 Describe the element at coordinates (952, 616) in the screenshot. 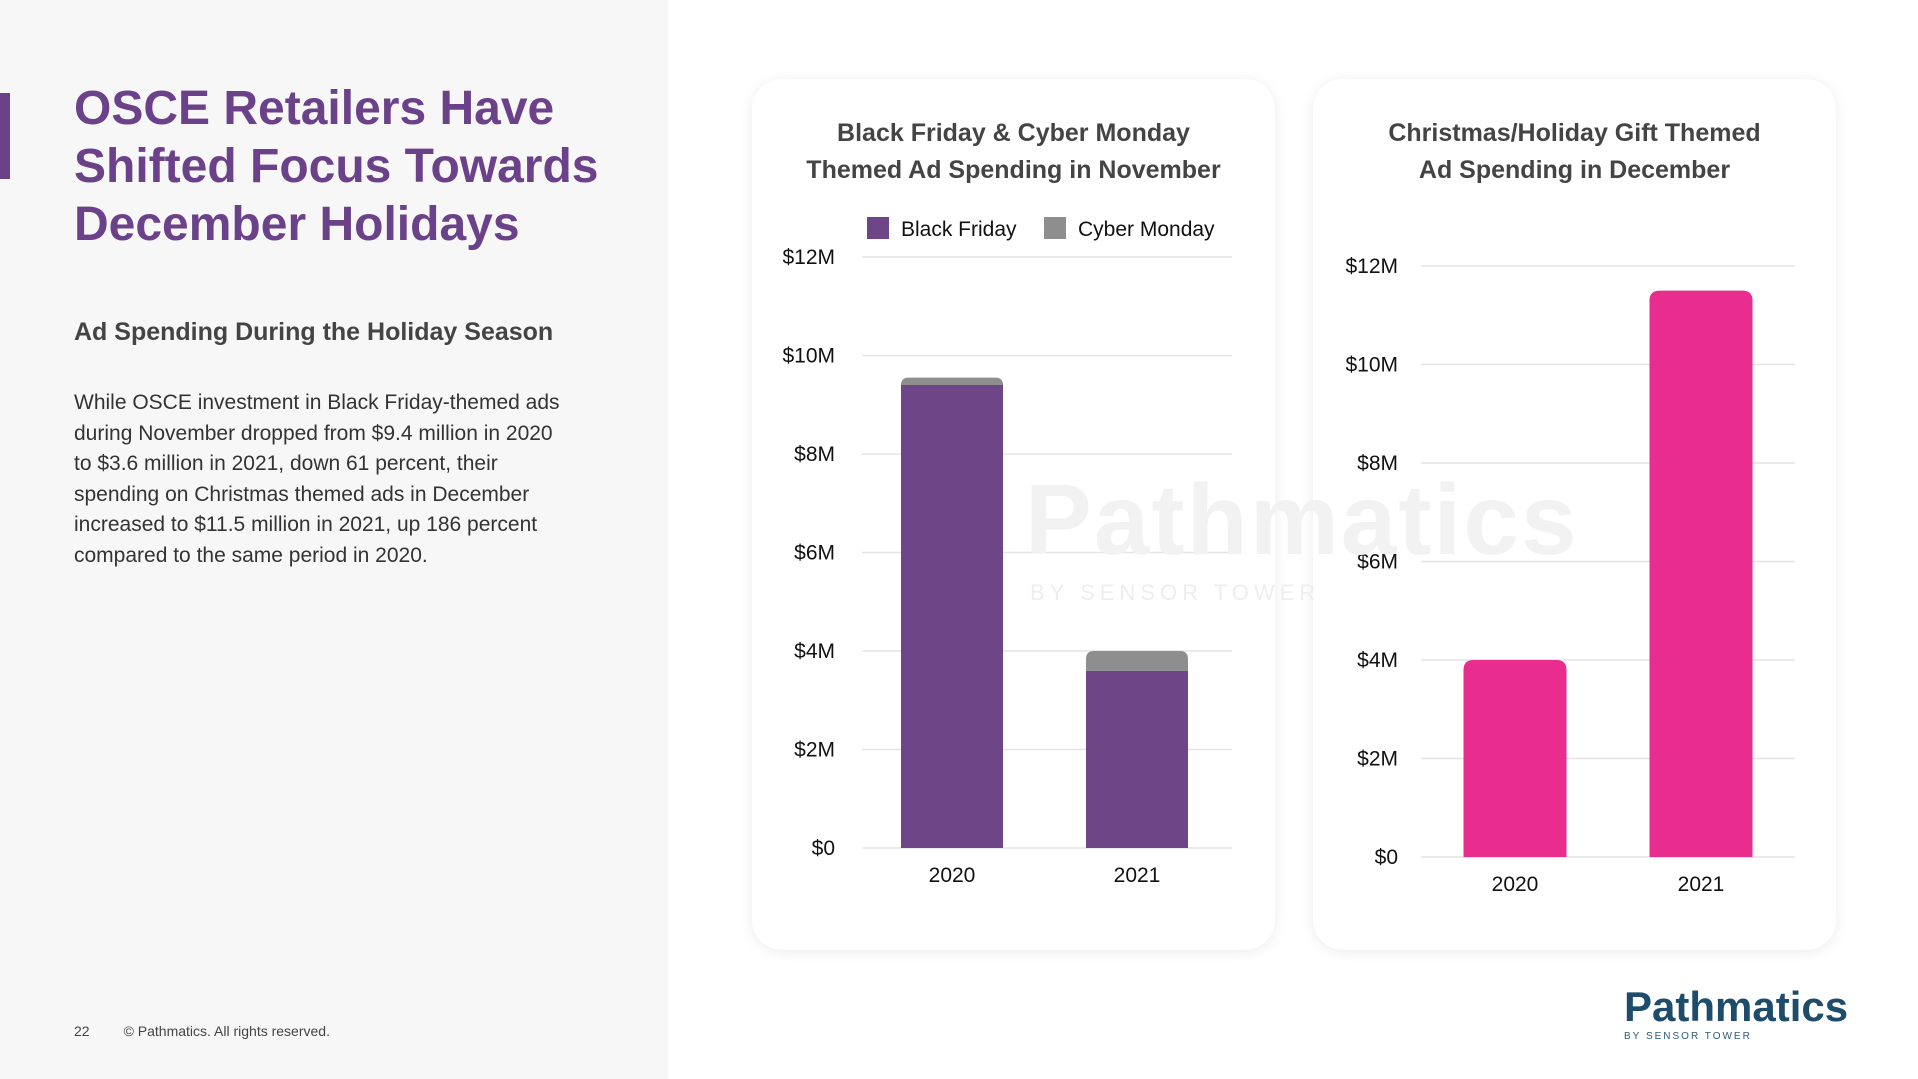

I see `november-chart-bar-black-friday-2020` at that location.